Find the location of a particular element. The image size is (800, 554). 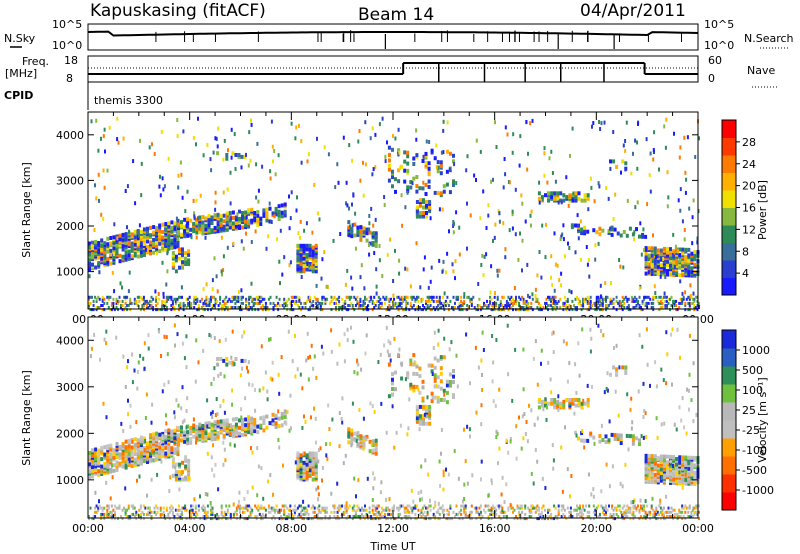

colorbar-tick-label: 16 is located at coordinates (749, 208).